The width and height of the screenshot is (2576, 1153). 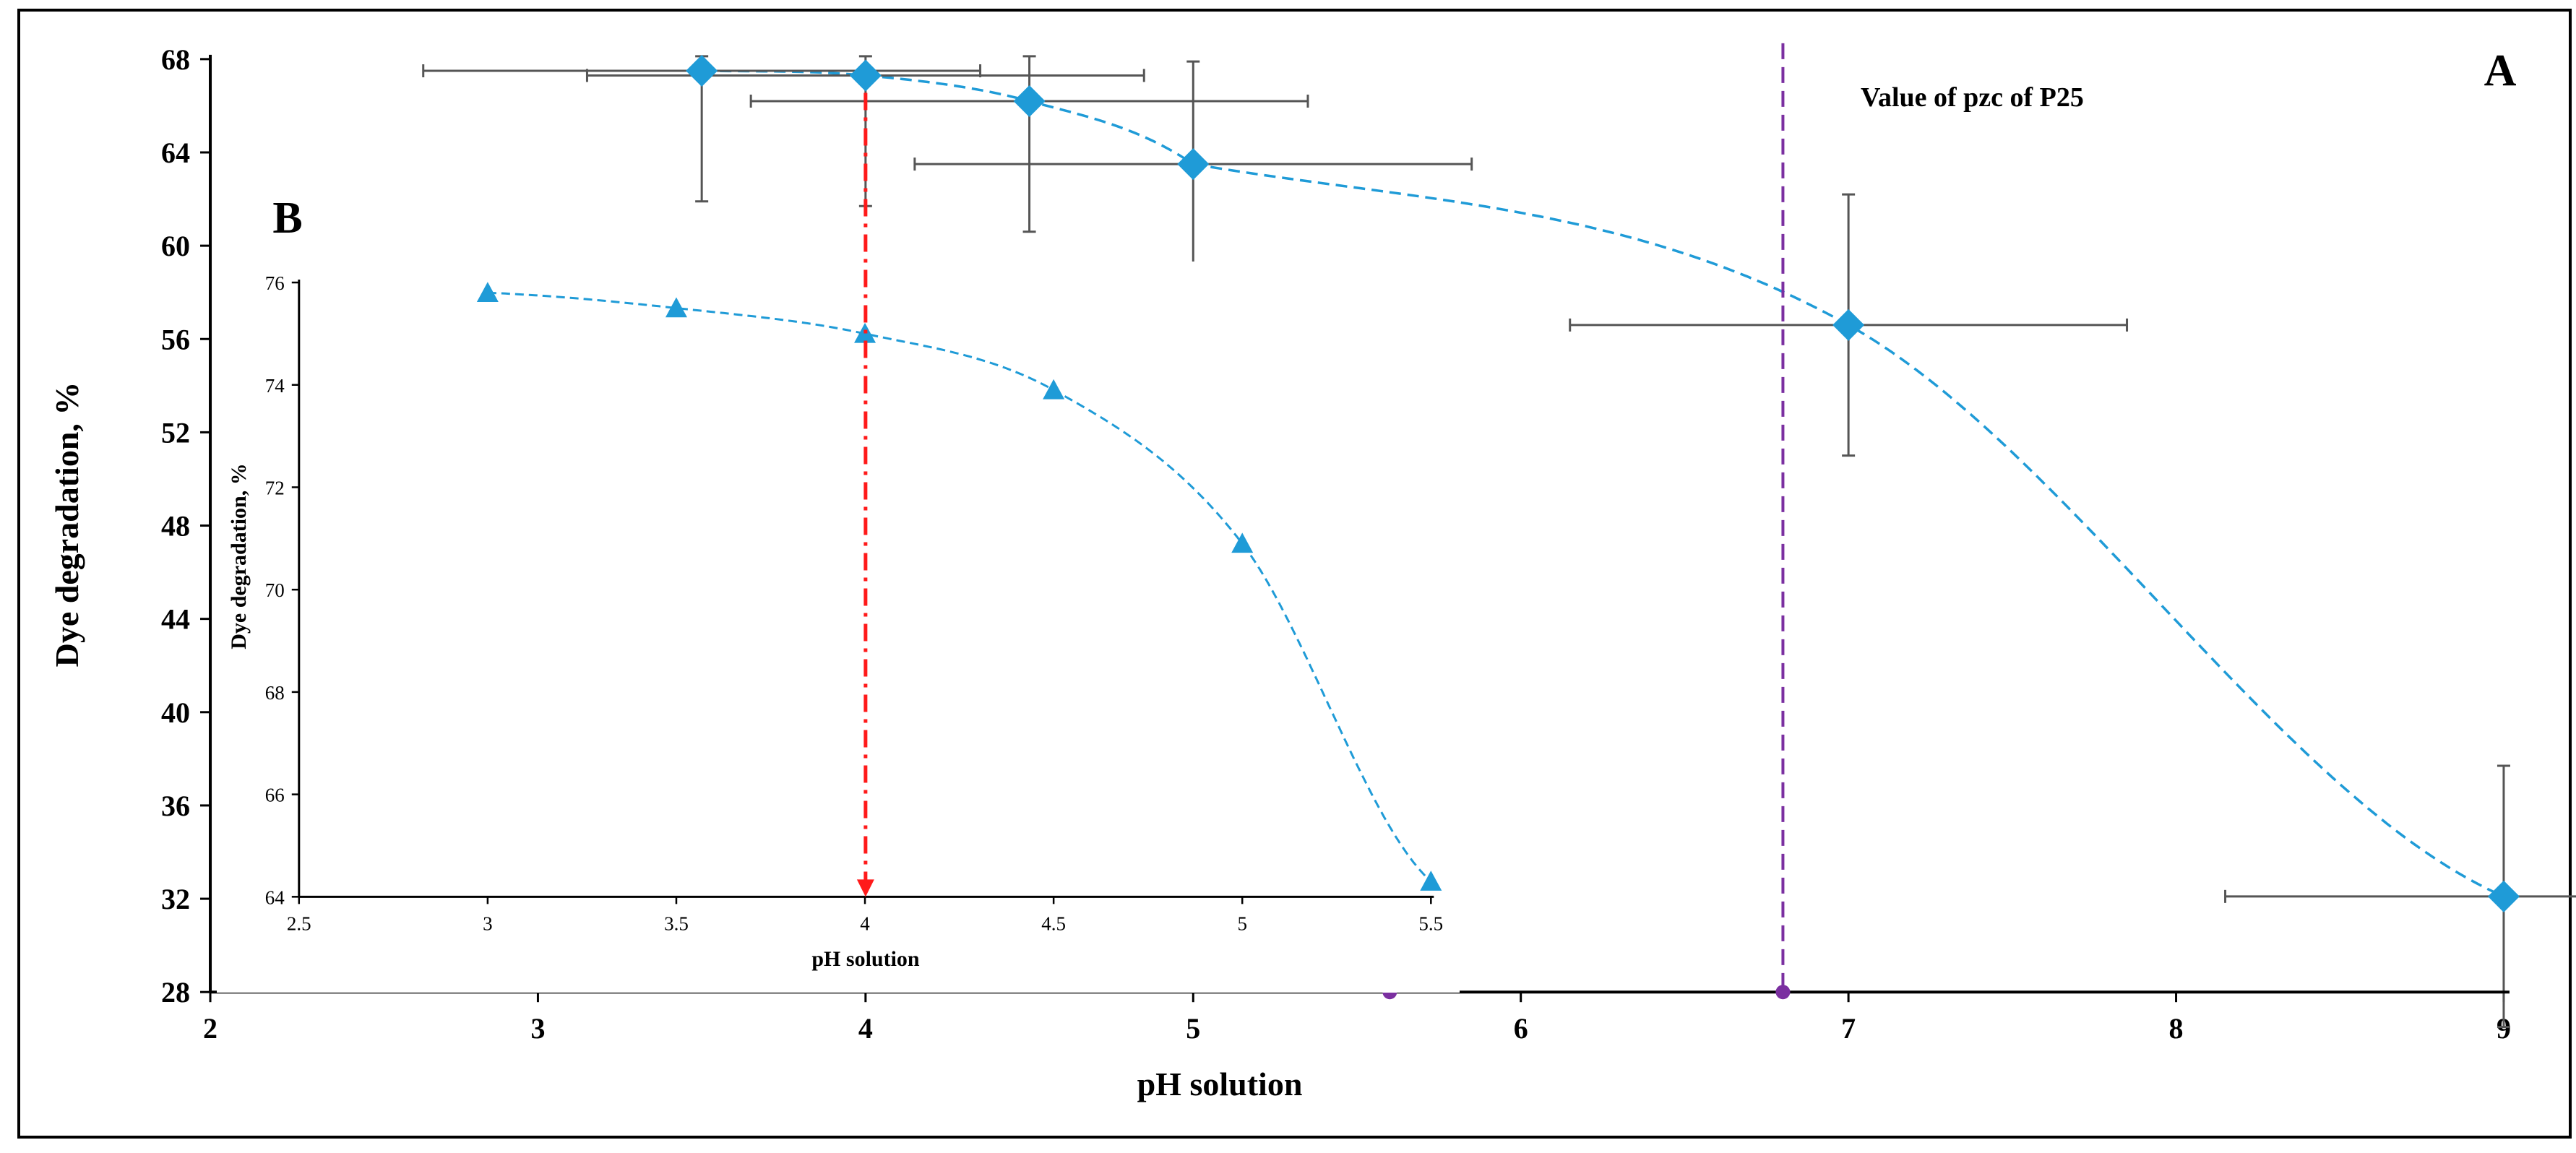 I want to click on main-x-tick-label: 4, so click(x=865, y=1028).